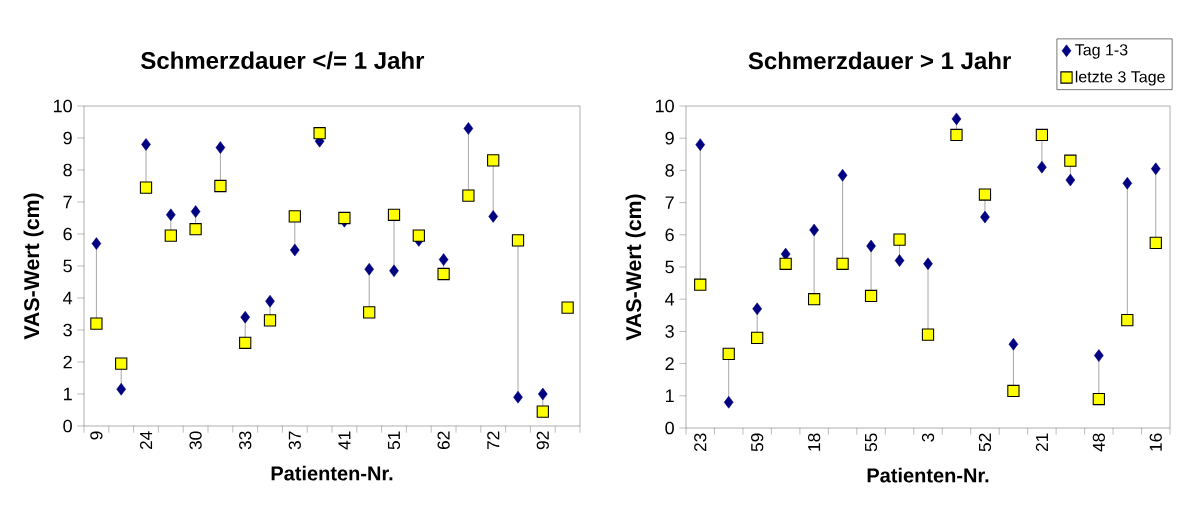 This screenshot has width=1177, height=508. Describe the element at coordinates (700, 442) in the screenshot. I see `x-tick-label: 23` at that location.